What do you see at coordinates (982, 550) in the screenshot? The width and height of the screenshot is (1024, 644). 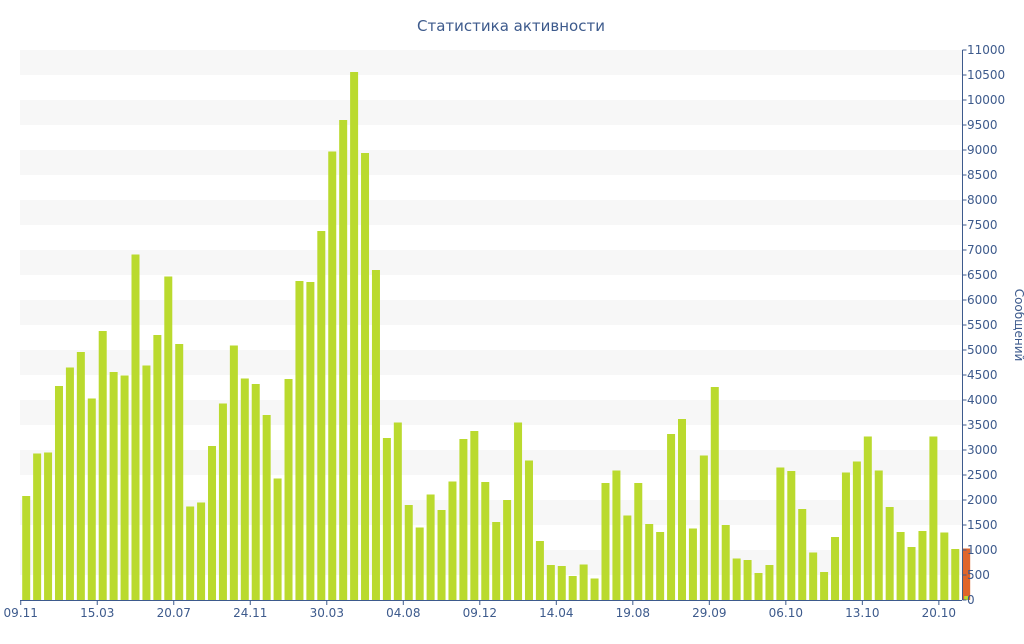 I see `y-tick-label: 1000` at bounding box center [982, 550].